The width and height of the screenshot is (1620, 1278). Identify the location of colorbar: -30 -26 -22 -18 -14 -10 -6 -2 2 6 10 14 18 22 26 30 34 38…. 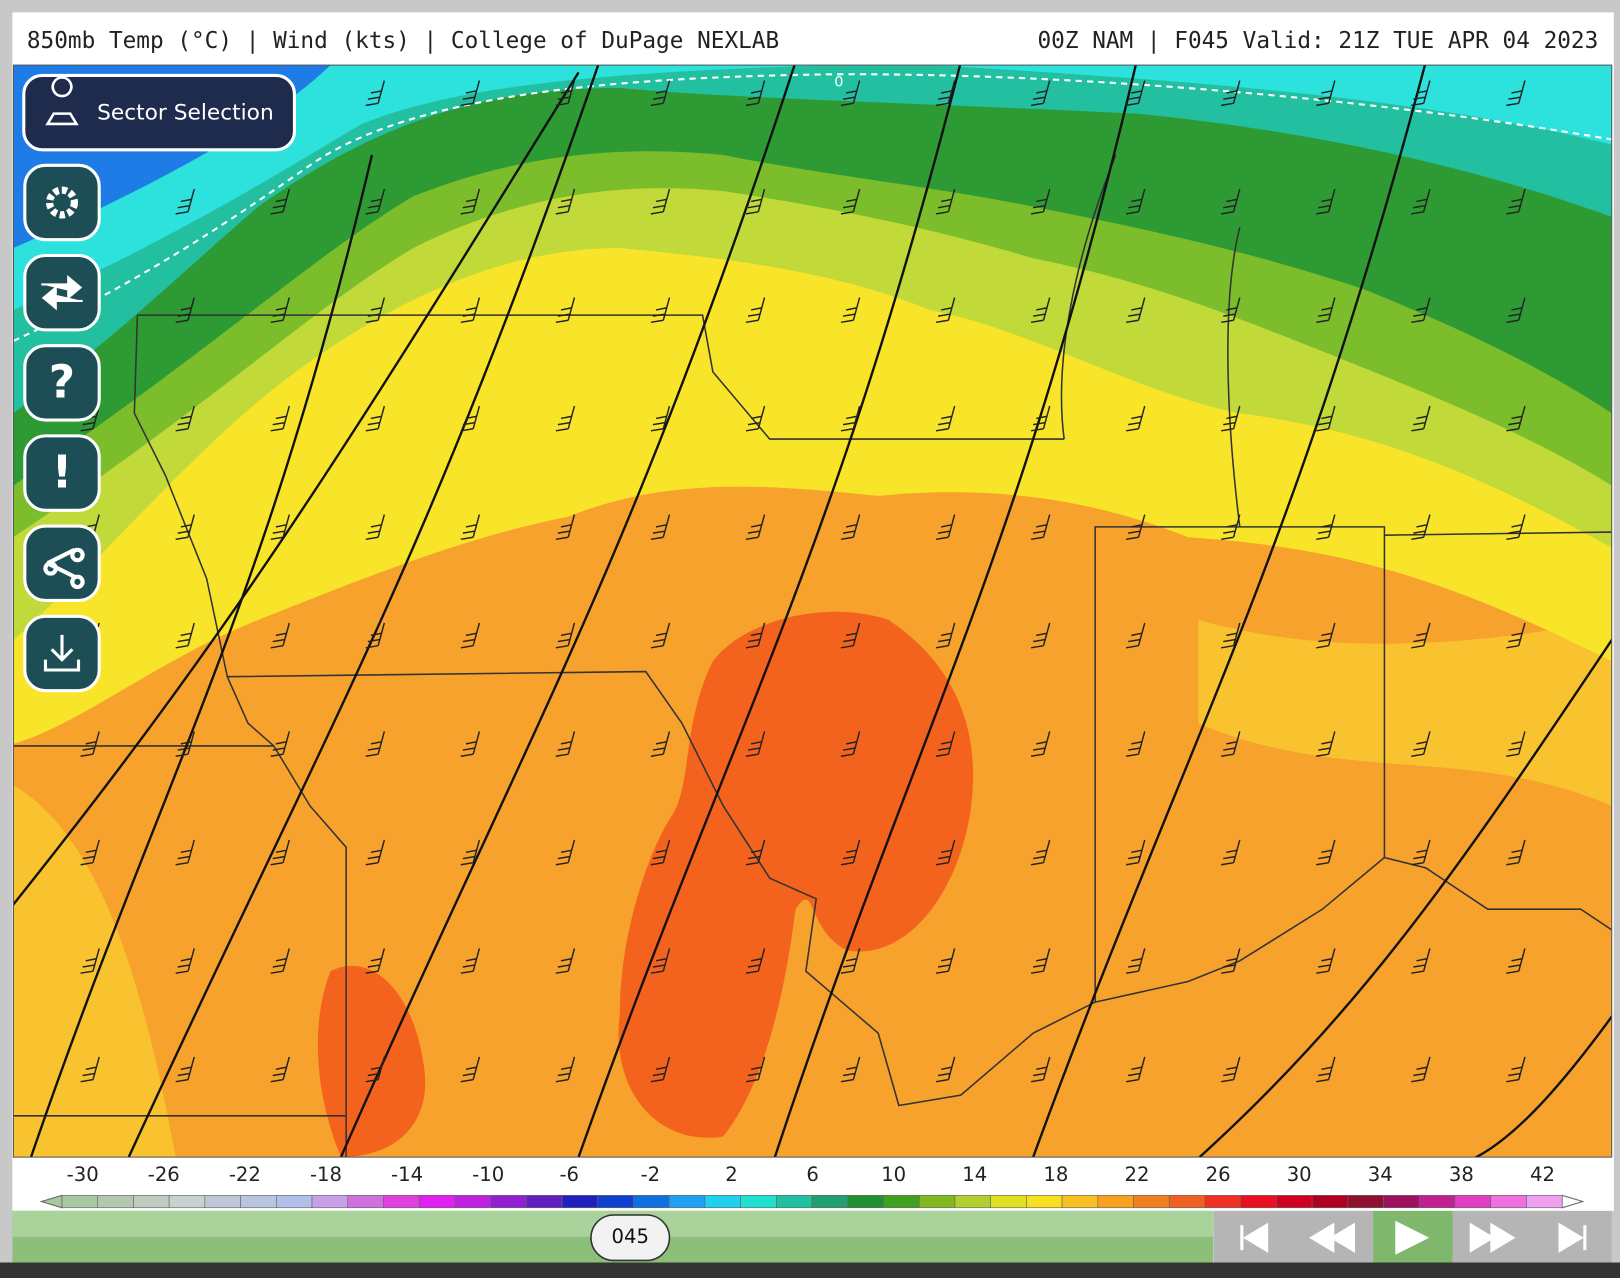
(813, 1185).